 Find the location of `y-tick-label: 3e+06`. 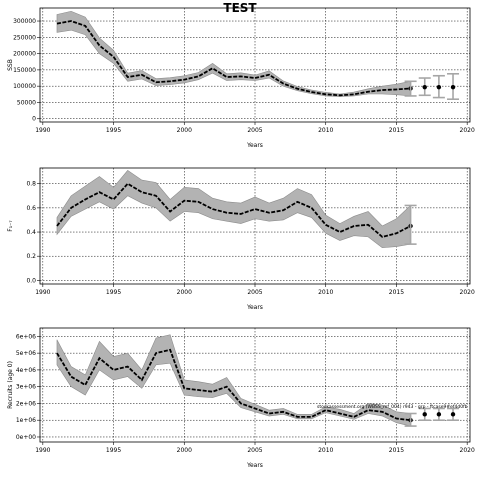

y-tick-label: 3e+06 is located at coordinates (26, 387).